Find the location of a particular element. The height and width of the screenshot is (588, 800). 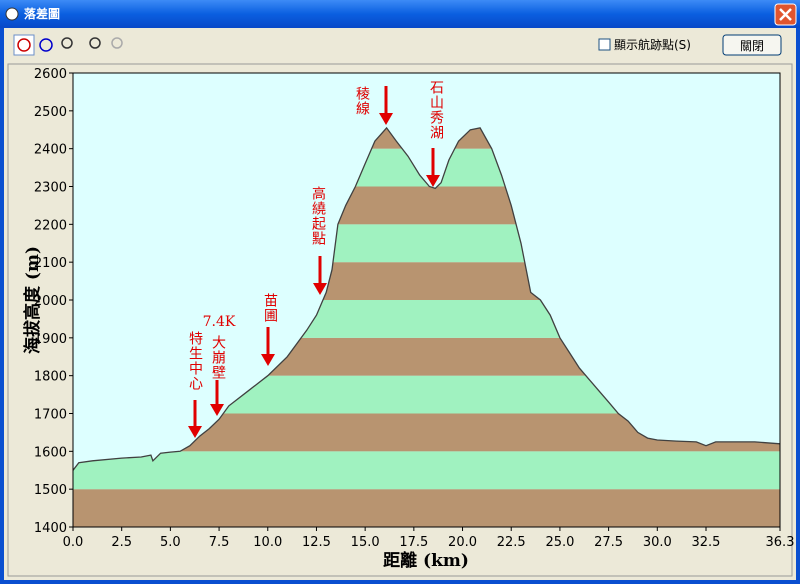

app-icon is located at coordinates (12, 14).